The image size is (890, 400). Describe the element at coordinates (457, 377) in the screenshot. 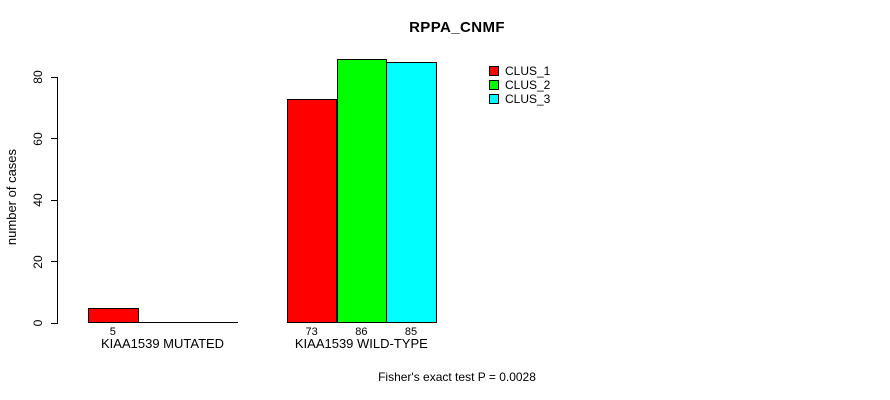

I see `annotation-text: Fisher's exact test P = 0.0028` at that location.